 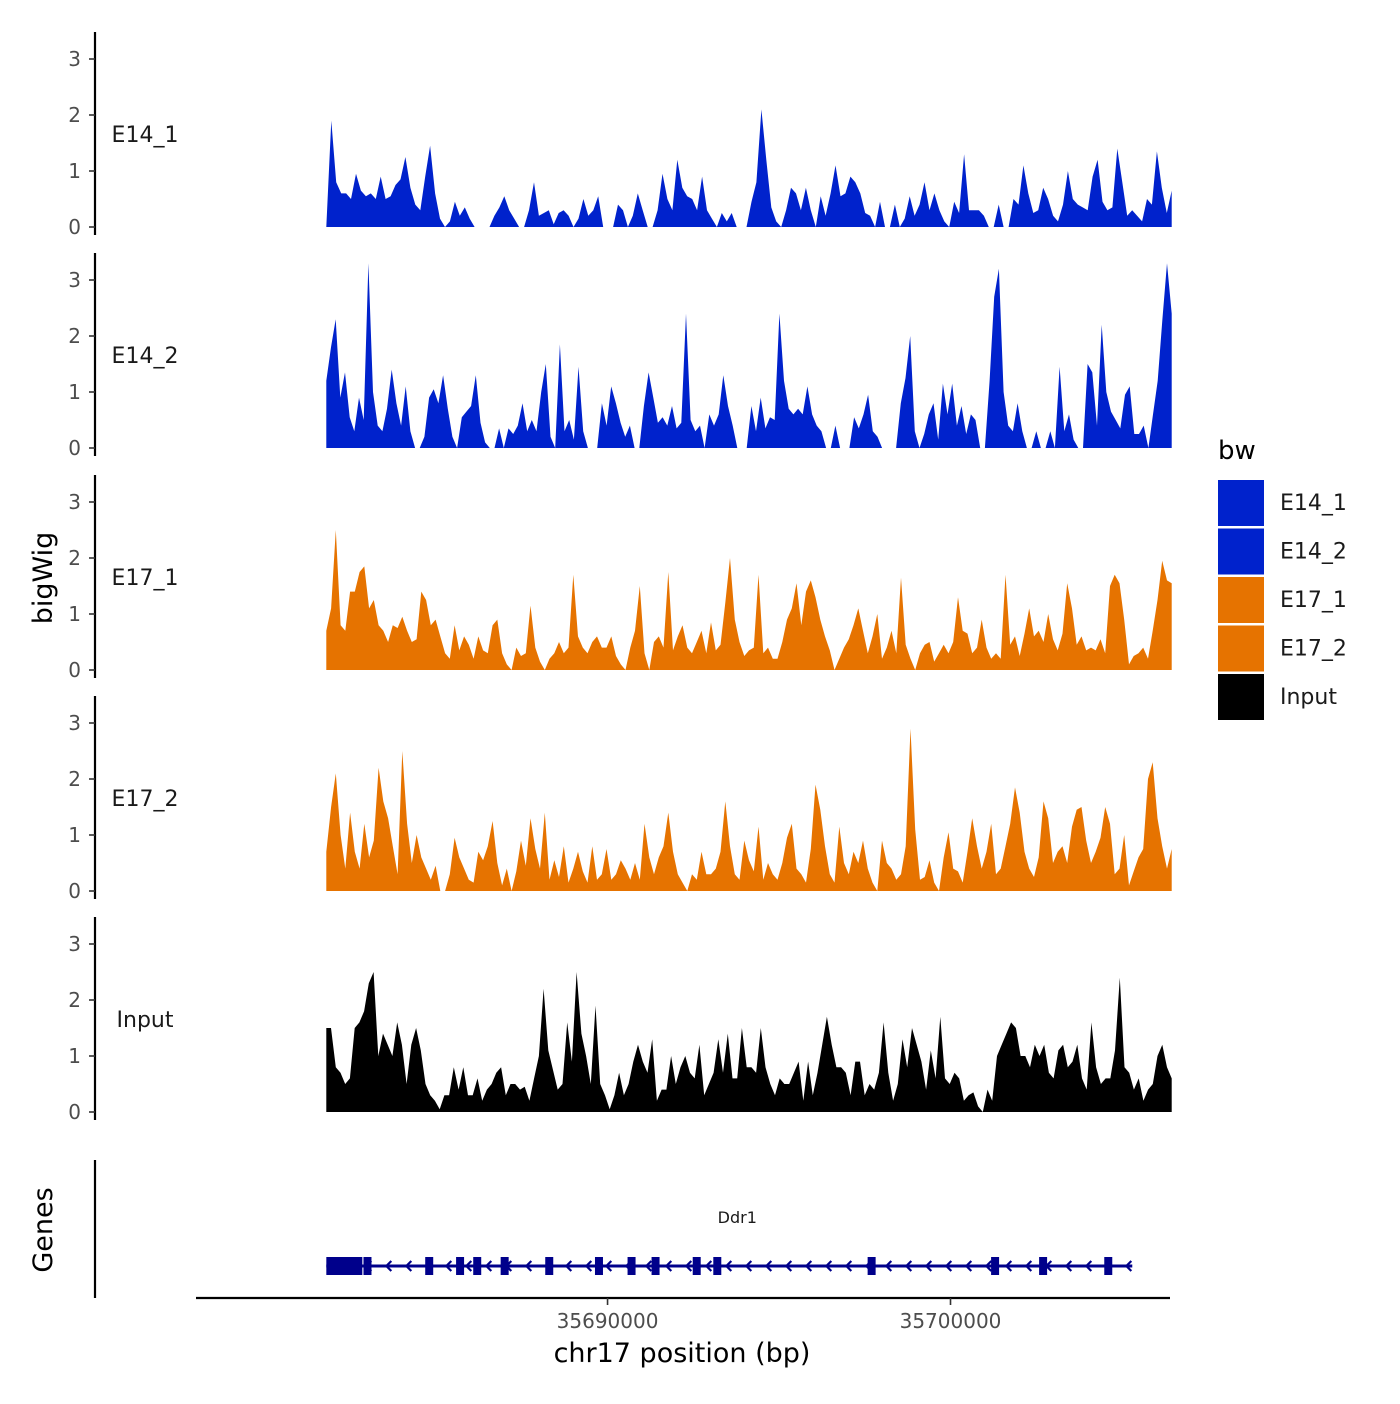 I want to click on x-tick-label: 35690000, so click(x=608, y=1321).